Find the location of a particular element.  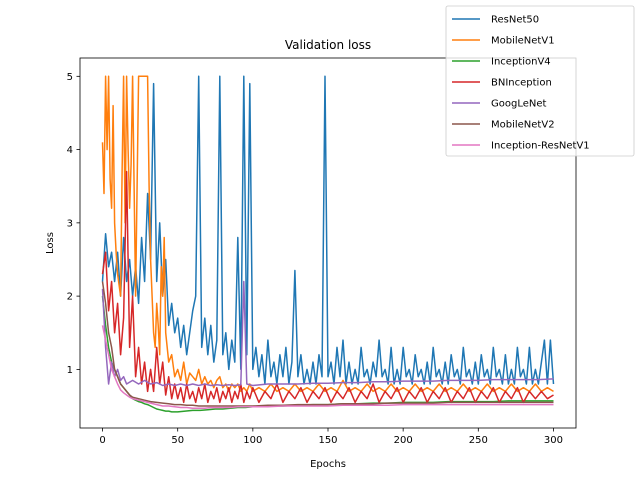

y-tick-label: 5 is located at coordinates (70, 77).